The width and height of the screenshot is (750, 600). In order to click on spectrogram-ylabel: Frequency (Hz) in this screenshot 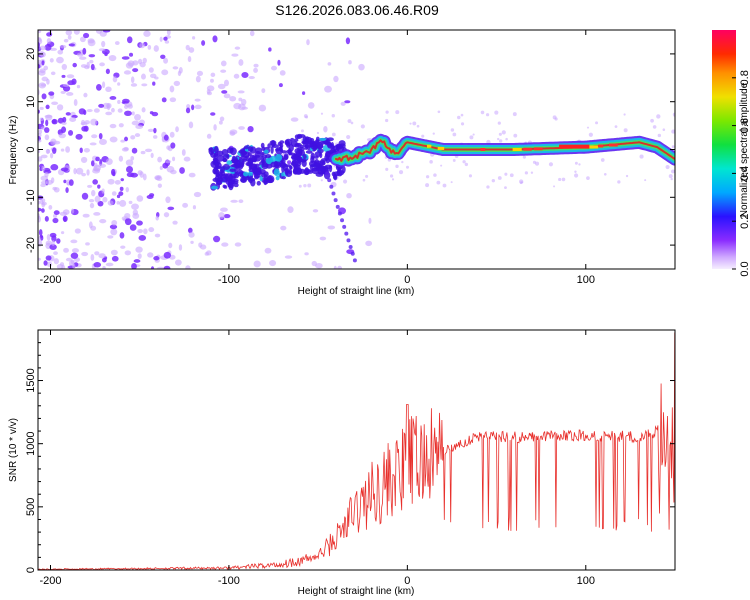, I will do `click(13, 150)`.